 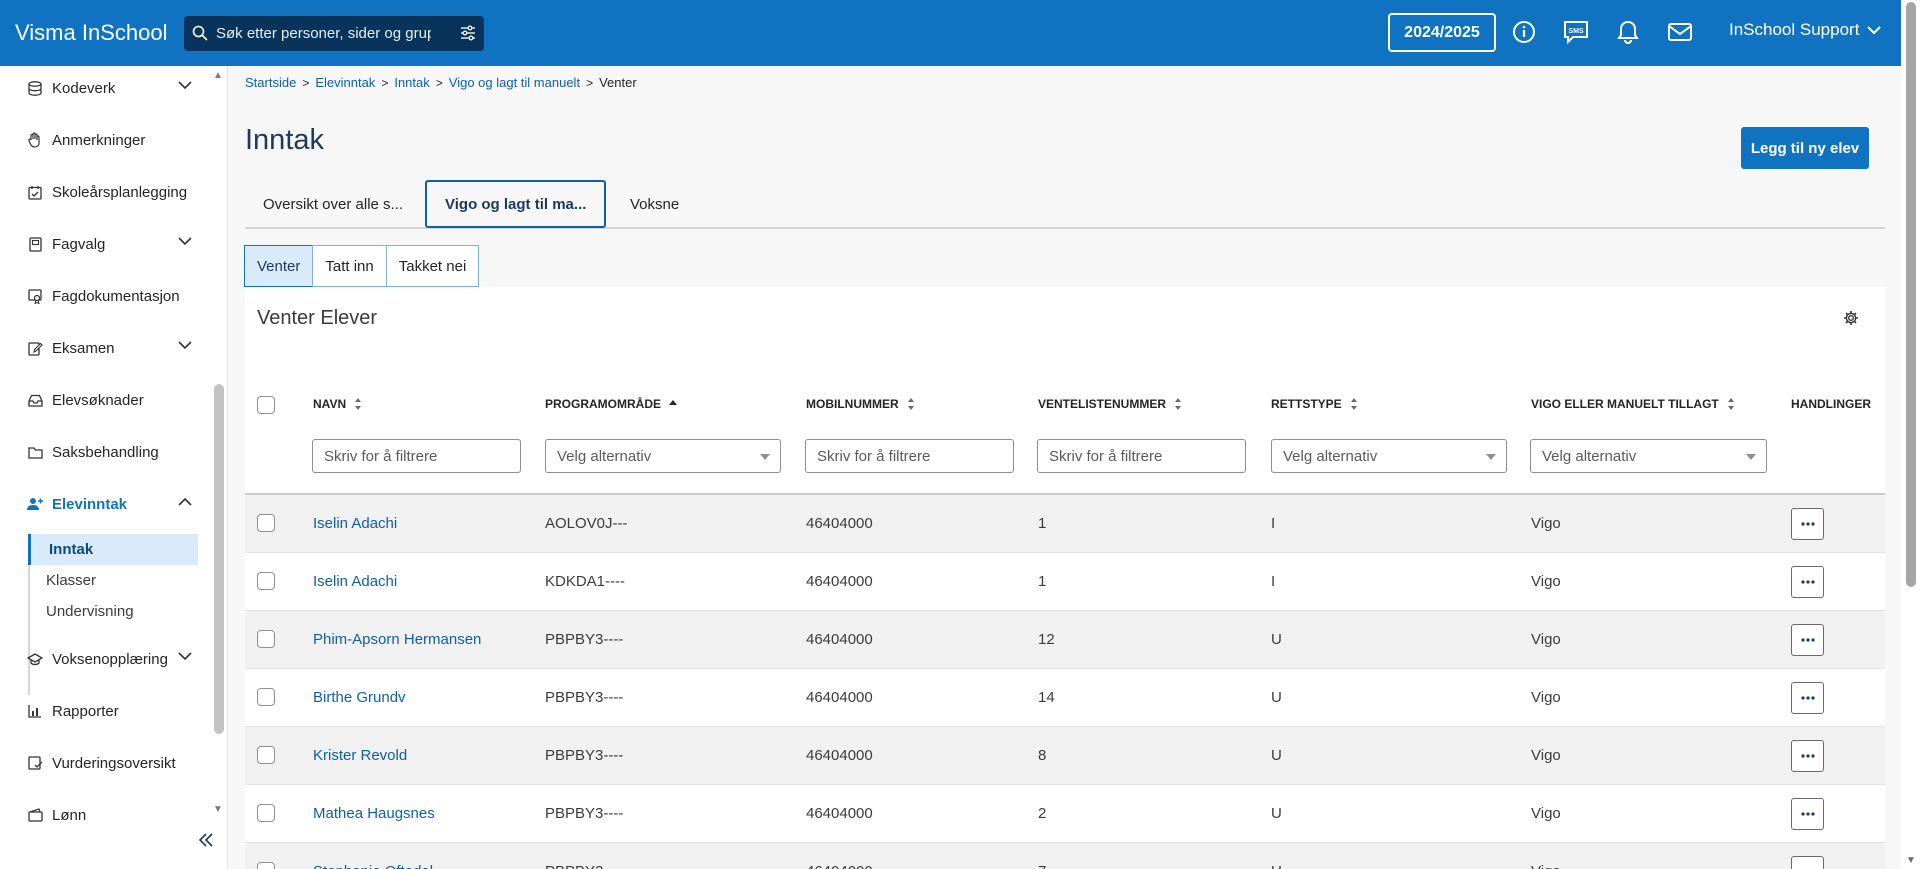 I want to click on sidebar-item-voksenopplaering: Voksenopplæring, so click(x=105, y=659).